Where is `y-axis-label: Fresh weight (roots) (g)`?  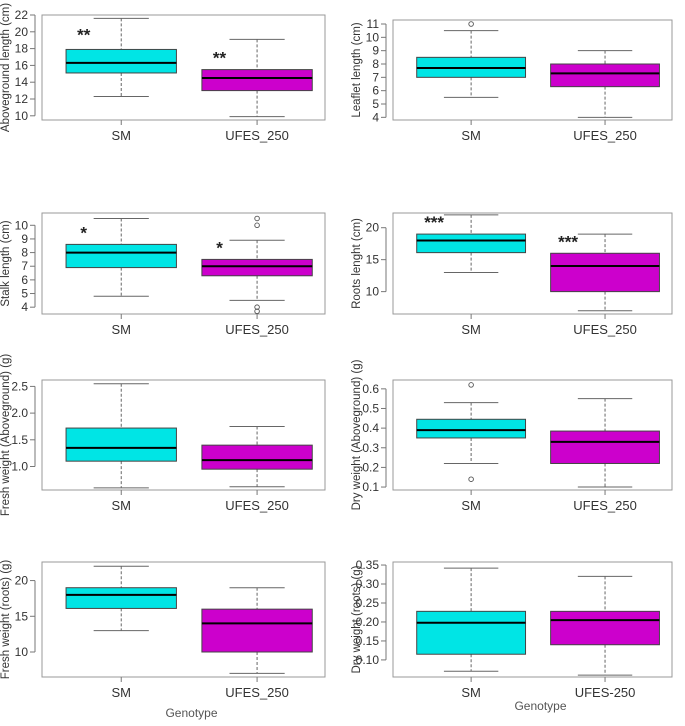
y-axis-label: Fresh weight (roots) (g) is located at coordinates (6, 620).